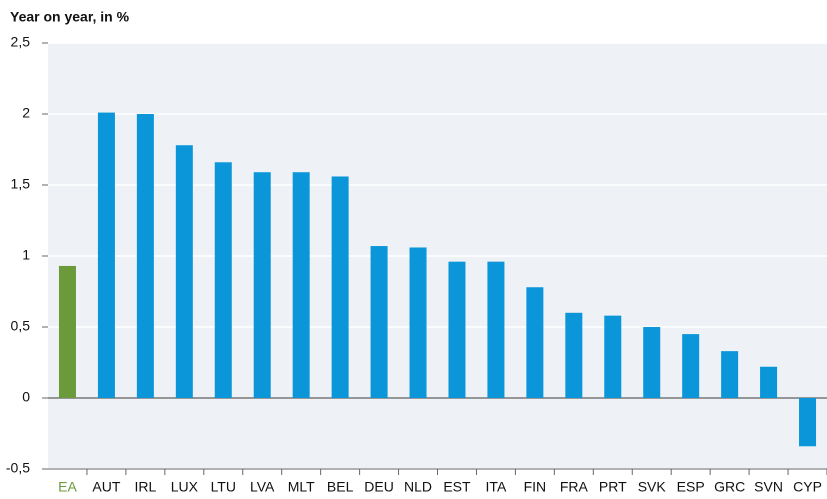  I want to click on x-tick-label: GRC, so click(729, 487).